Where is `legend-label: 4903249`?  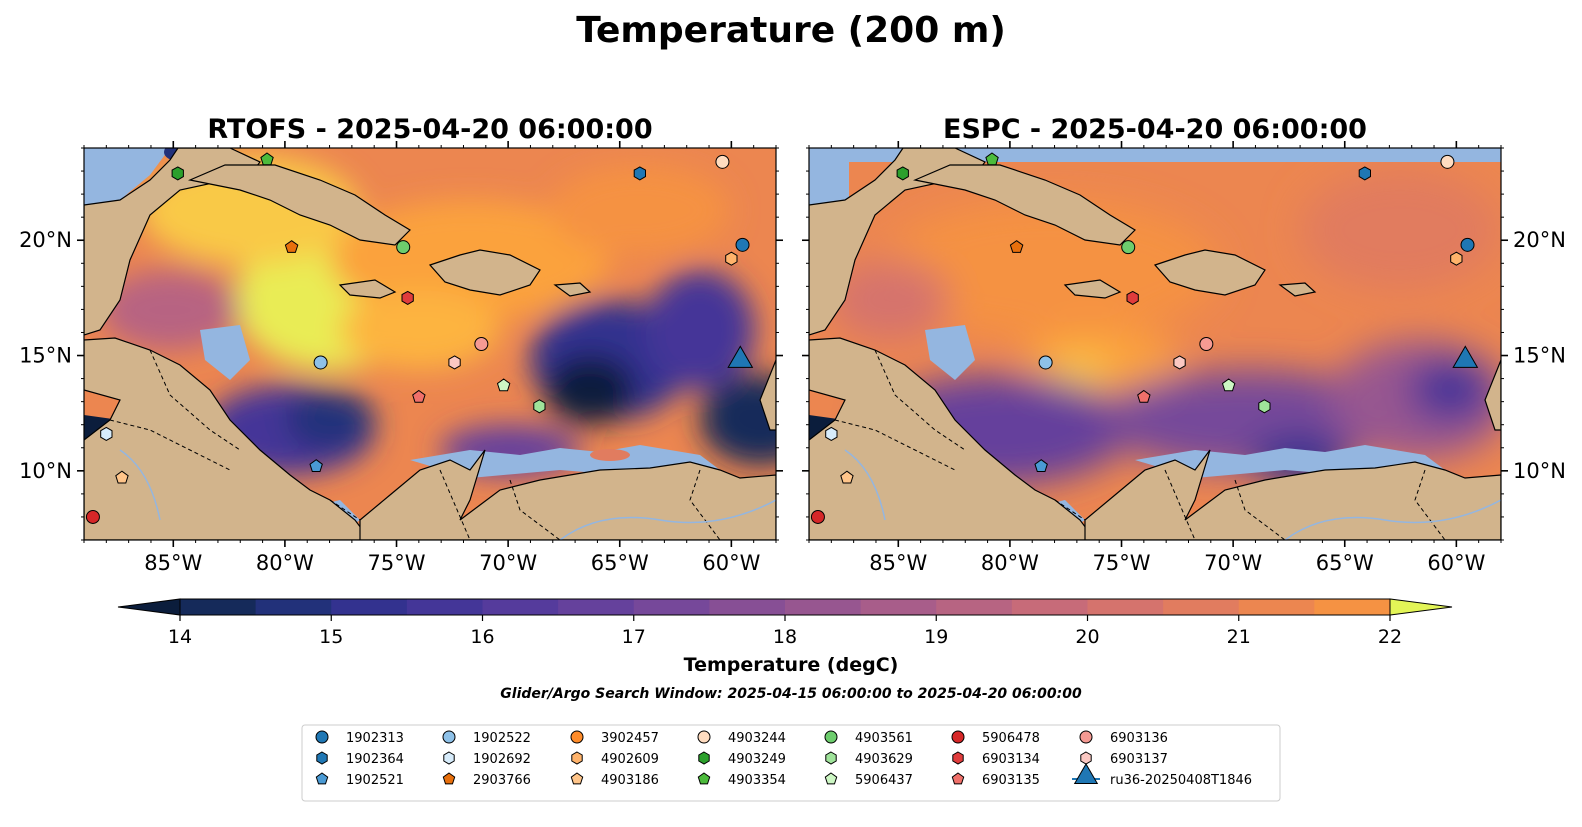
legend-label: 4903249 is located at coordinates (757, 759).